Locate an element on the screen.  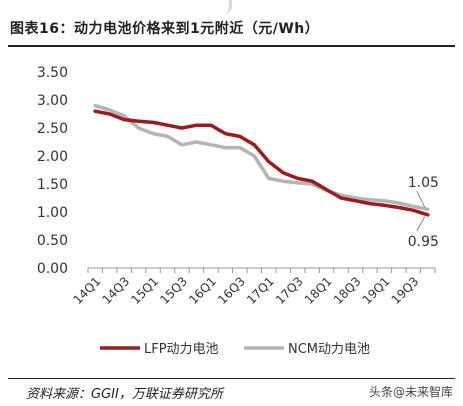
ncm-end-label: 1.05 is located at coordinates (423, 183).